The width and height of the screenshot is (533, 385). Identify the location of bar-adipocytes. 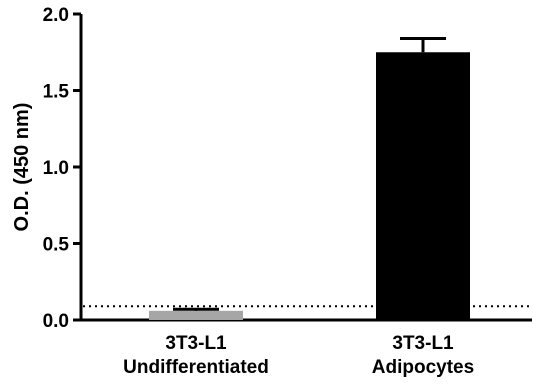
(423, 186).